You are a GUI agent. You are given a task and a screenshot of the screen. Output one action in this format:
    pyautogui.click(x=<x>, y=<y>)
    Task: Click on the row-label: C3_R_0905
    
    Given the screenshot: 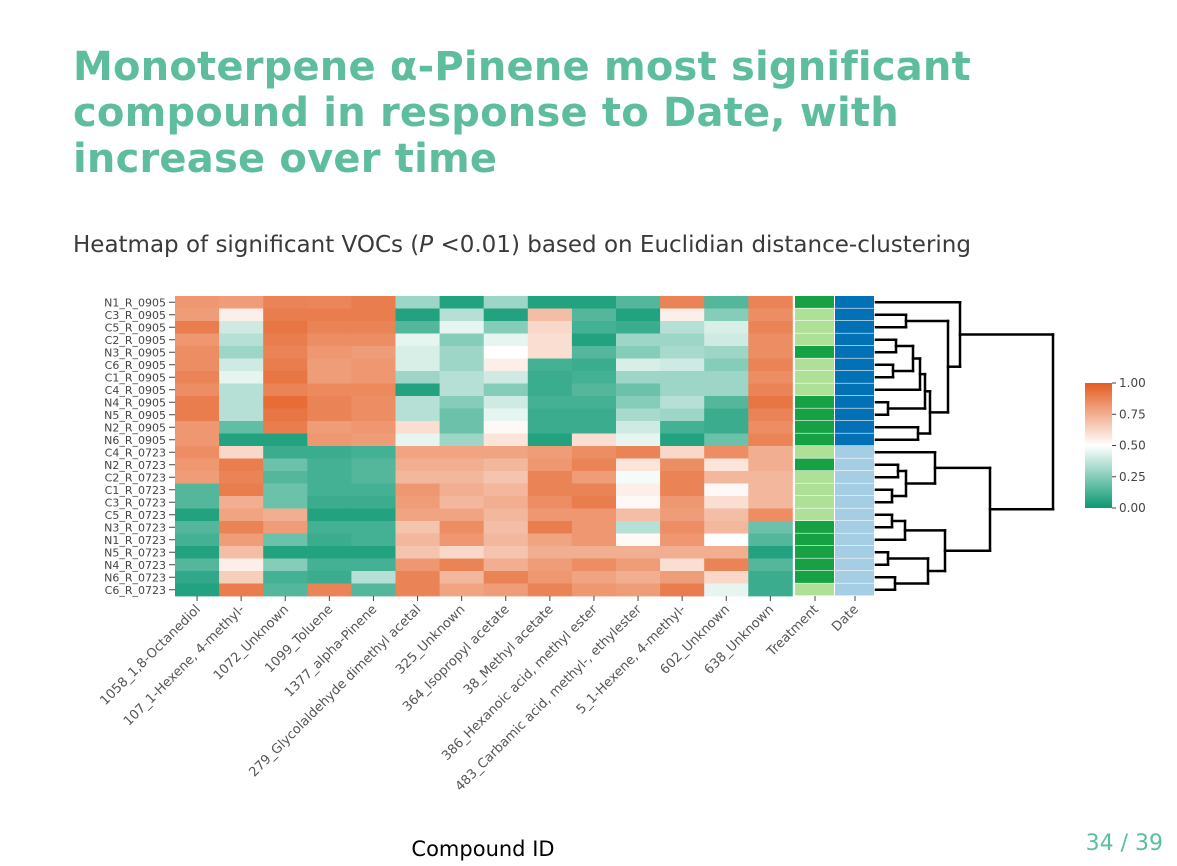 What is the action you would take?
    pyautogui.click(x=135, y=315)
    